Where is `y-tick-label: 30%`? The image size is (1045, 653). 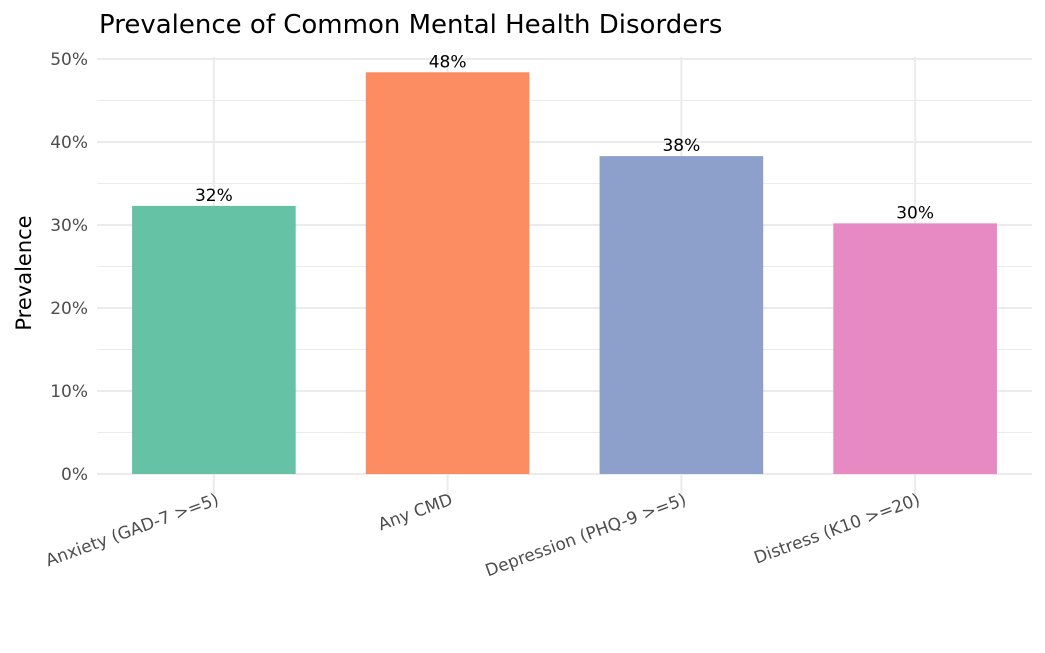
y-tick-label: 30% is located at coordinates (69, 226).